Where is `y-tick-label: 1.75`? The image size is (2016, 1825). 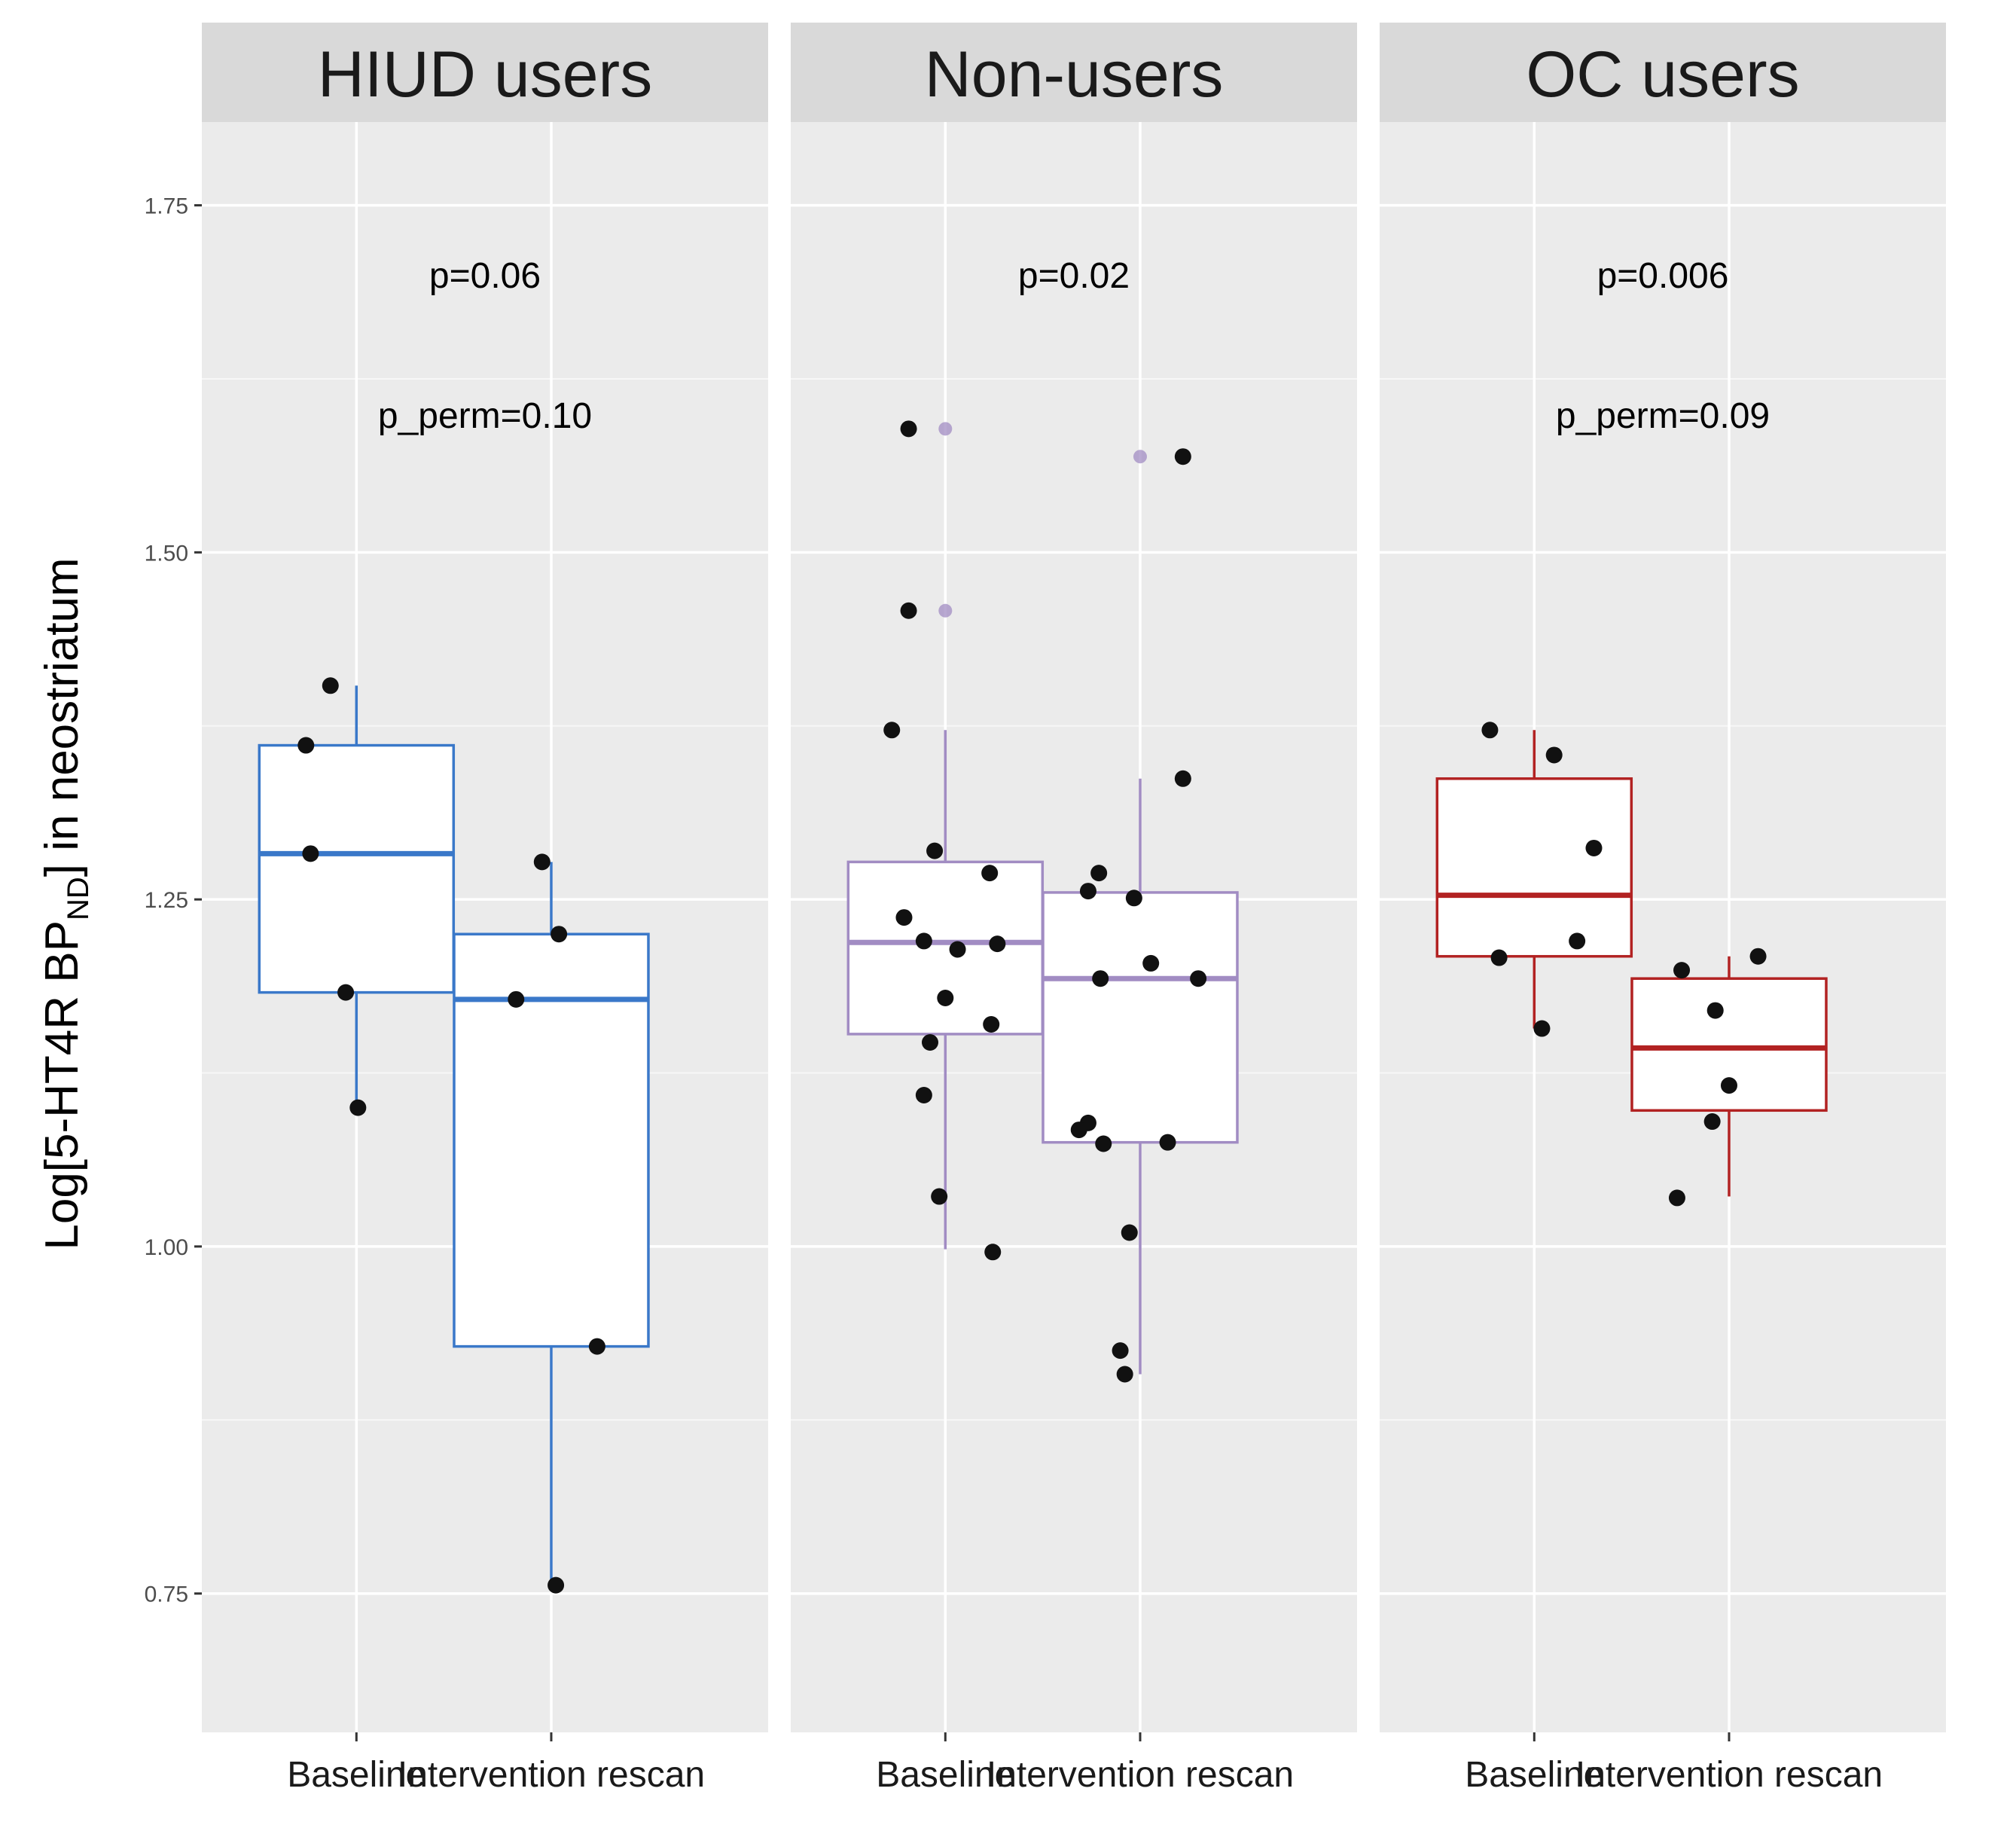 y-tick-label: 1.75 is located at coordinates (166, 206).